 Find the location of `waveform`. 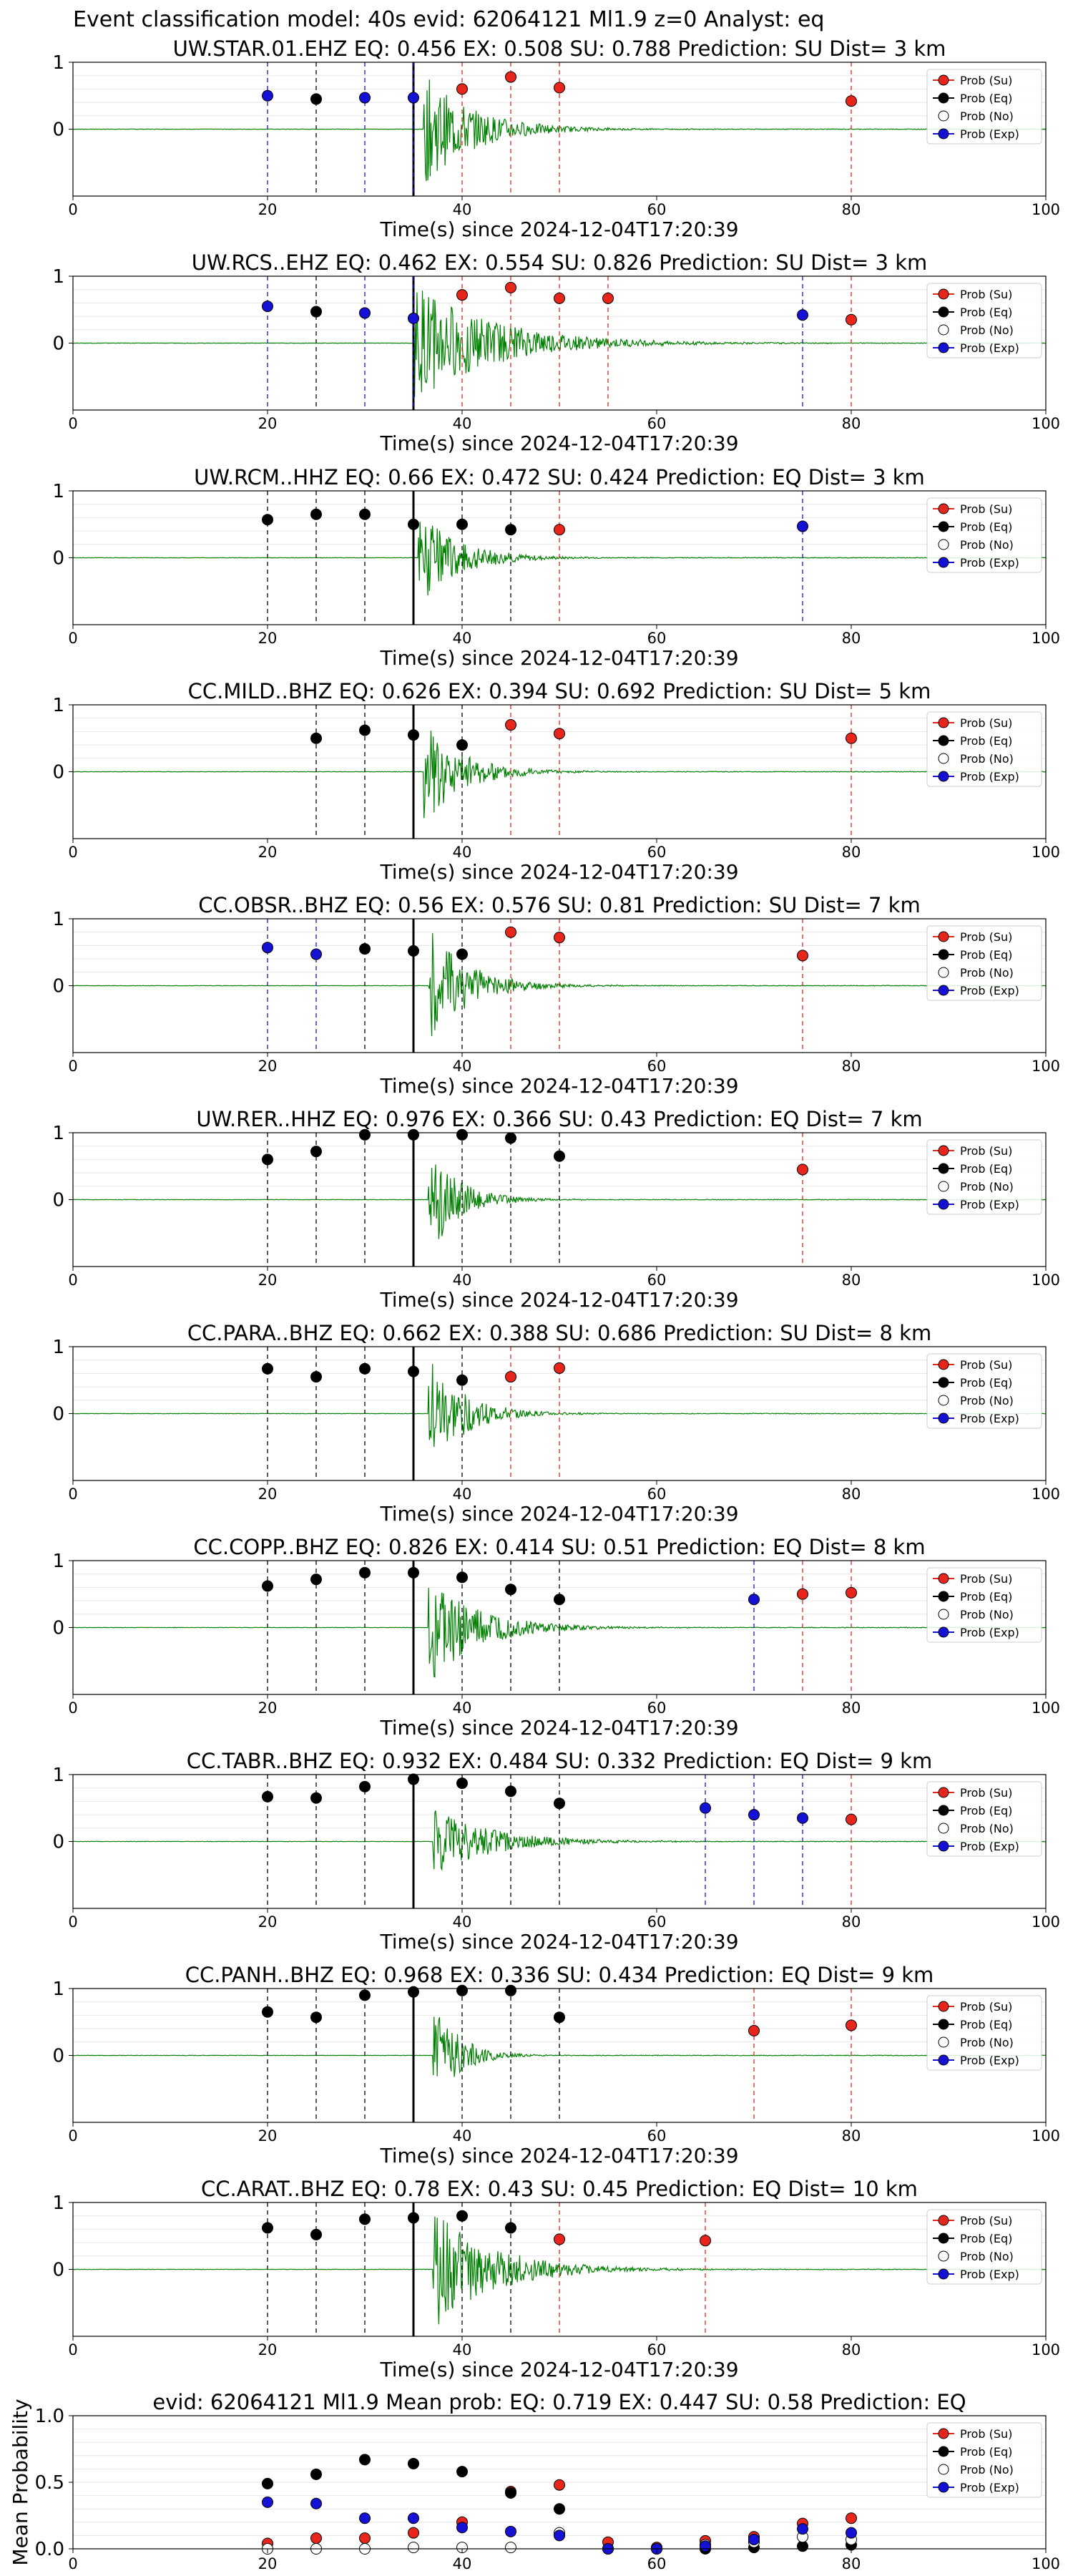

waveform is located at coordinates (559, 985).